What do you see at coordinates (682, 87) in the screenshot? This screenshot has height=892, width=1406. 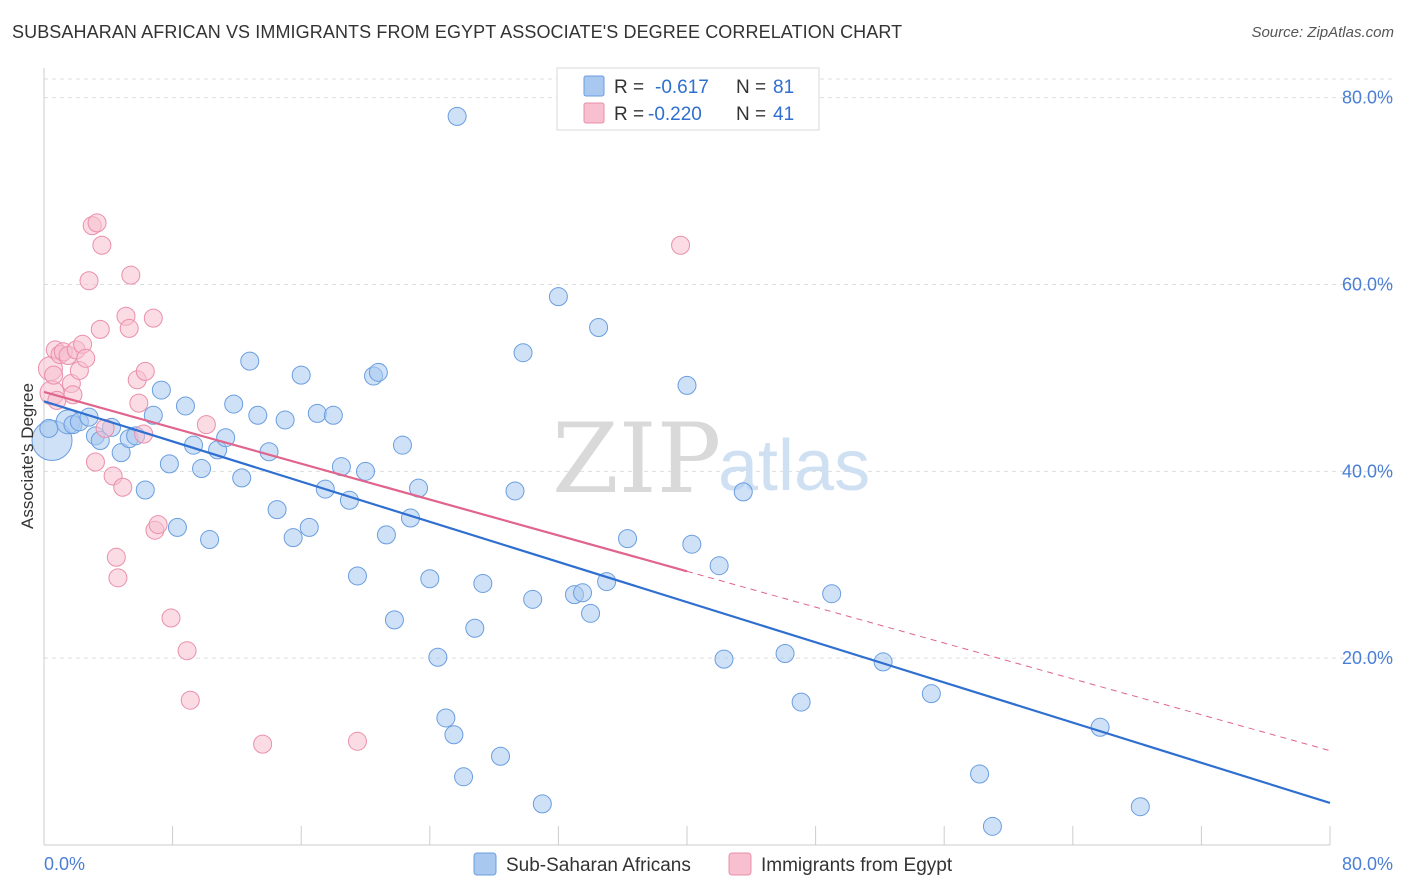 I see `stats-legend-r-value-1: -0.617` at bounding box center [682, 87].